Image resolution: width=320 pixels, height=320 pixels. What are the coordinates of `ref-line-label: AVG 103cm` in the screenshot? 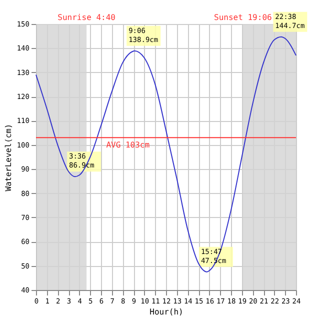 It's located at (128, 145).